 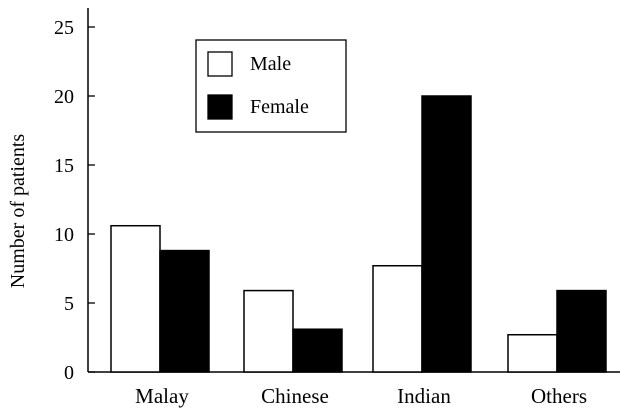 What do you see at coordinates (64, 28) in the screenshot?
I see `y-tick-label: 25` at bounding box center [64, 28].